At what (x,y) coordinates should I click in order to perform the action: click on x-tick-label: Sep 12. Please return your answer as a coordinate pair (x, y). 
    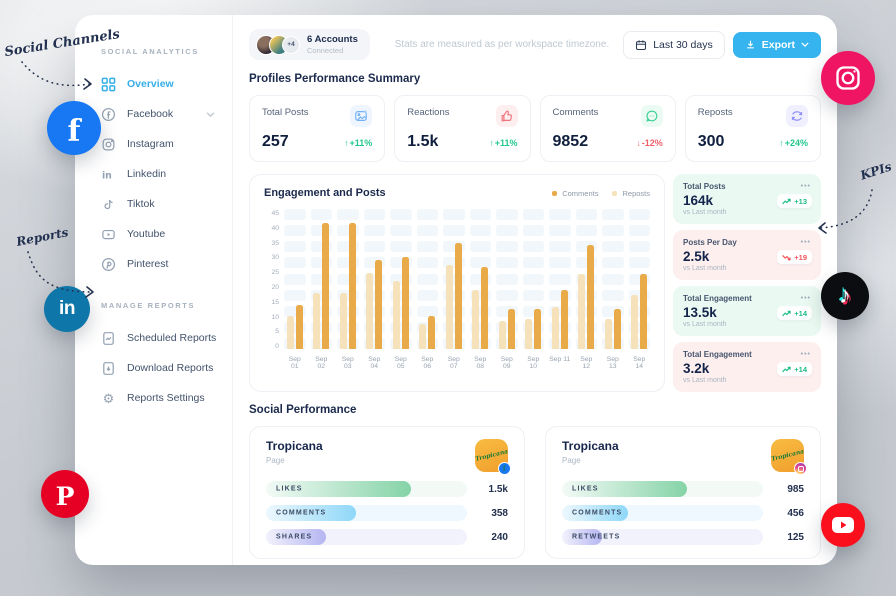
    Looking at the image, I should click on (586, 363).